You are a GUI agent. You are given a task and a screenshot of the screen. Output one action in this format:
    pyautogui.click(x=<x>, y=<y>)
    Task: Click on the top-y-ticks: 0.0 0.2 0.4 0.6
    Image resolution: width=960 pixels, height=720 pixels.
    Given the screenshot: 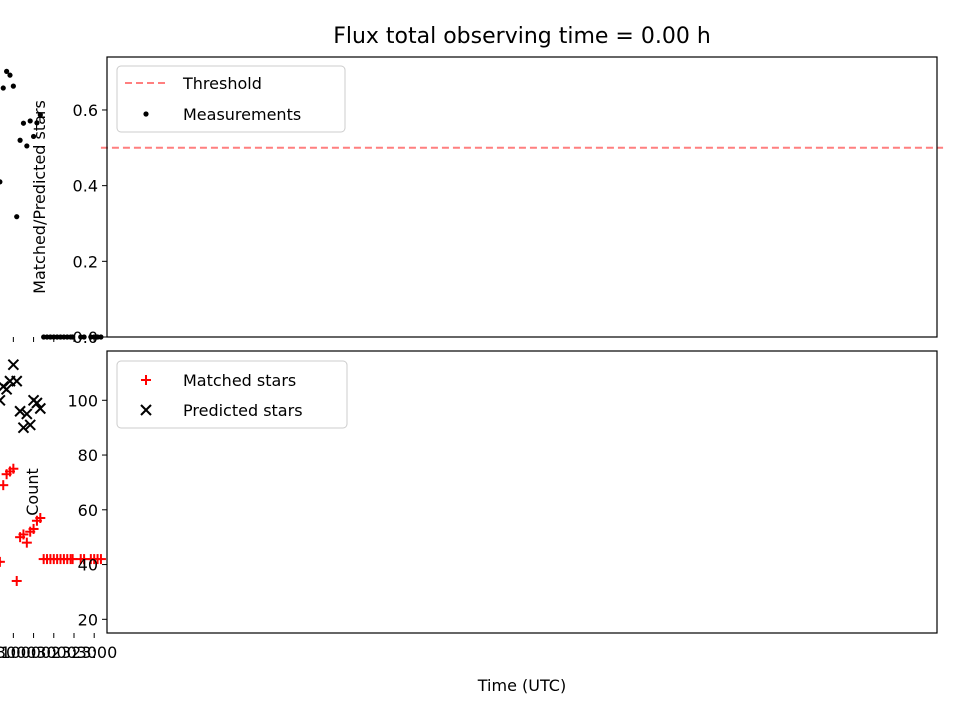 What is the action you would take?
    pyautogui.click(x=90, y=224)
    